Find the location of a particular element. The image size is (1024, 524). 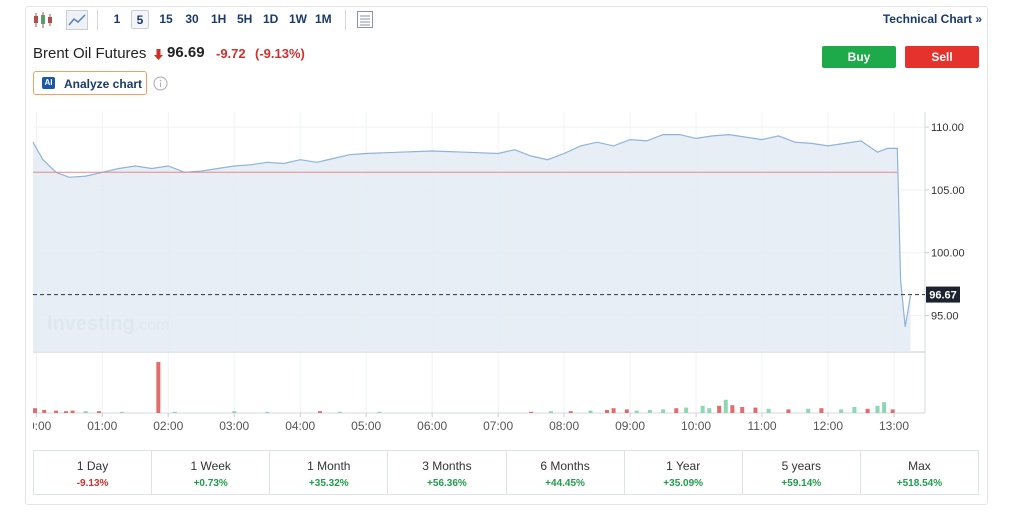

interval: 5H is located at coordinates (245, 19).